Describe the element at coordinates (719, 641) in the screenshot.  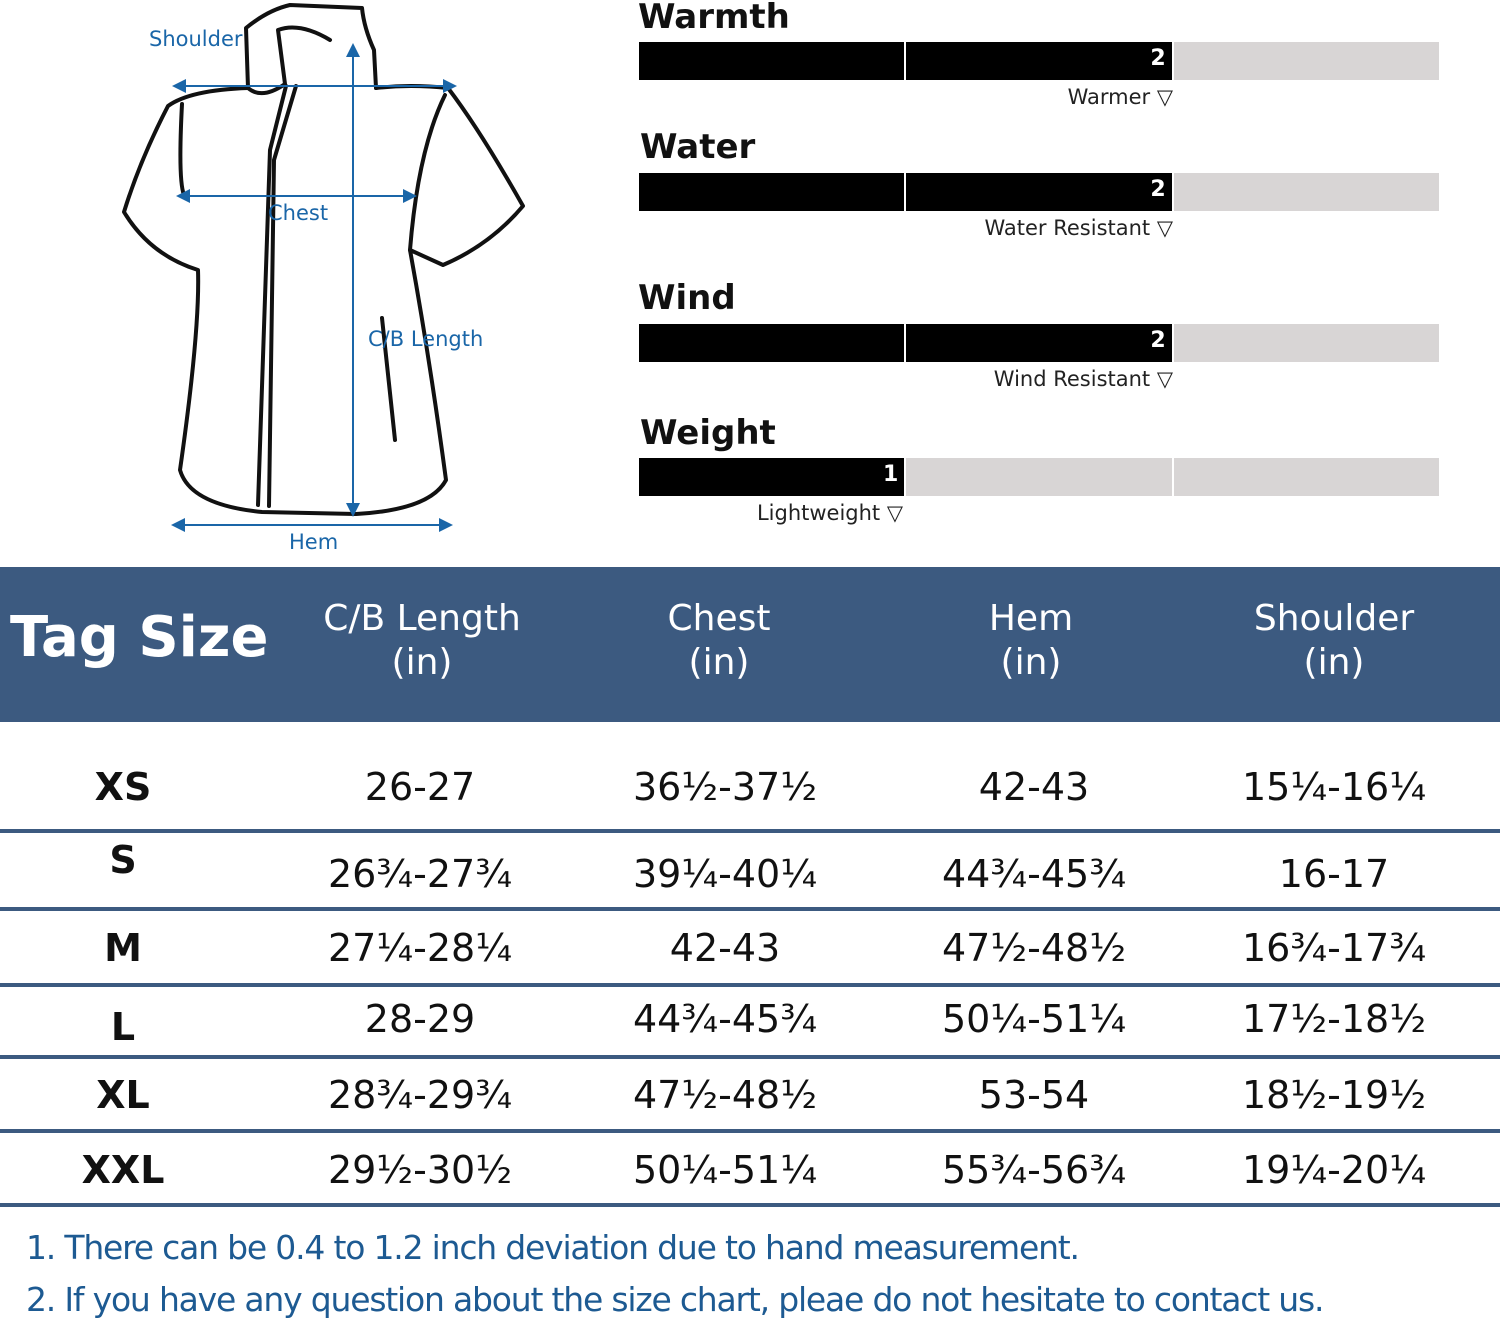
I see `column-heading-chest: Chest (in)` at that location.